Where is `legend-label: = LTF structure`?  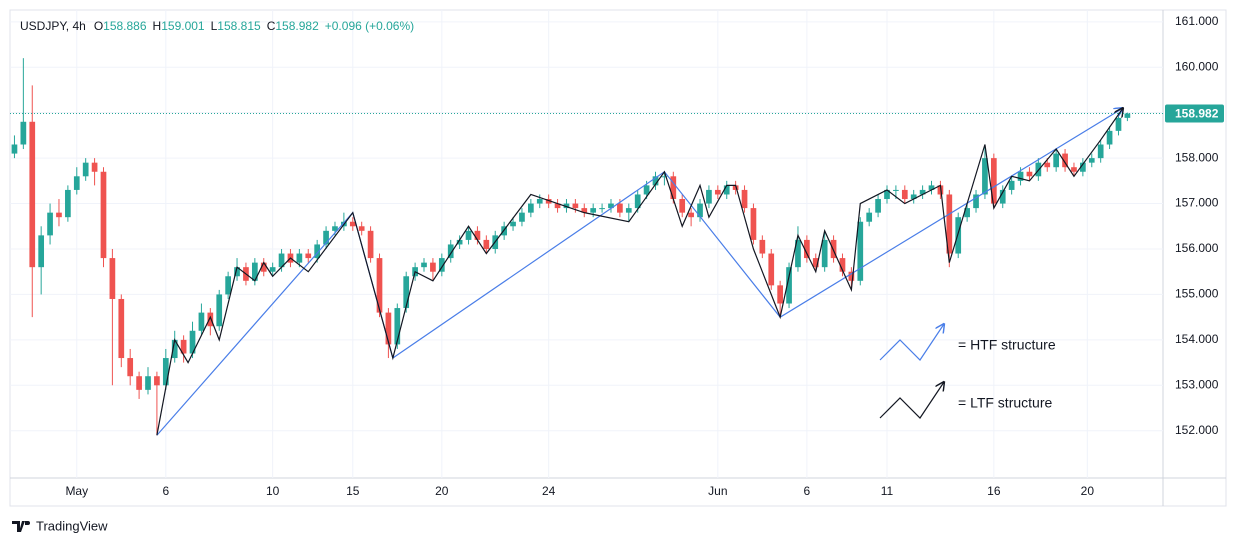 legend-label: = LTF structure is located at coordinates (1005, 403).